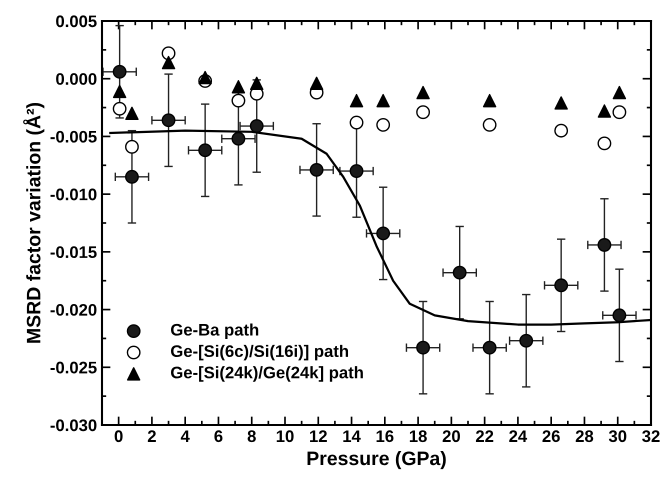 This screenshot has width=663, height=478. I want to click on x-tick-label: 26, so click(551, 436).